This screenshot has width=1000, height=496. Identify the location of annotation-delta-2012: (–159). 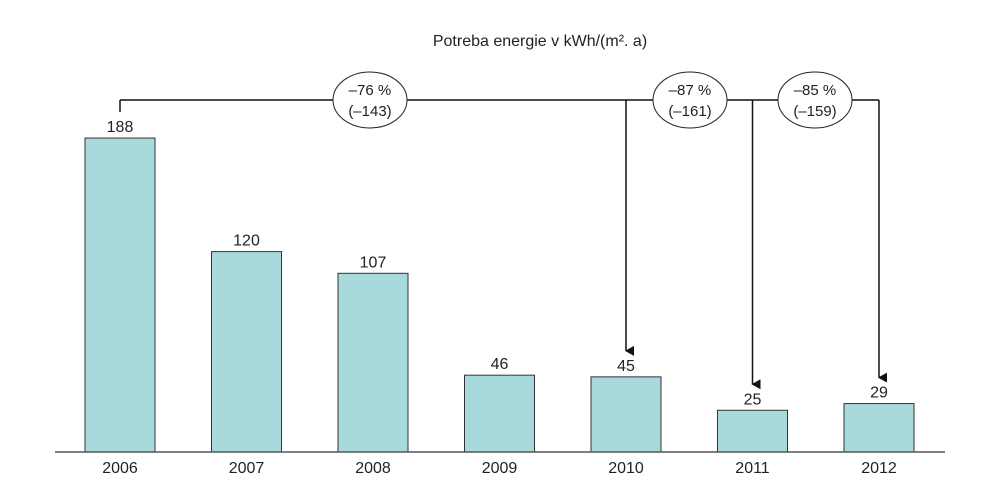
(814, 111).